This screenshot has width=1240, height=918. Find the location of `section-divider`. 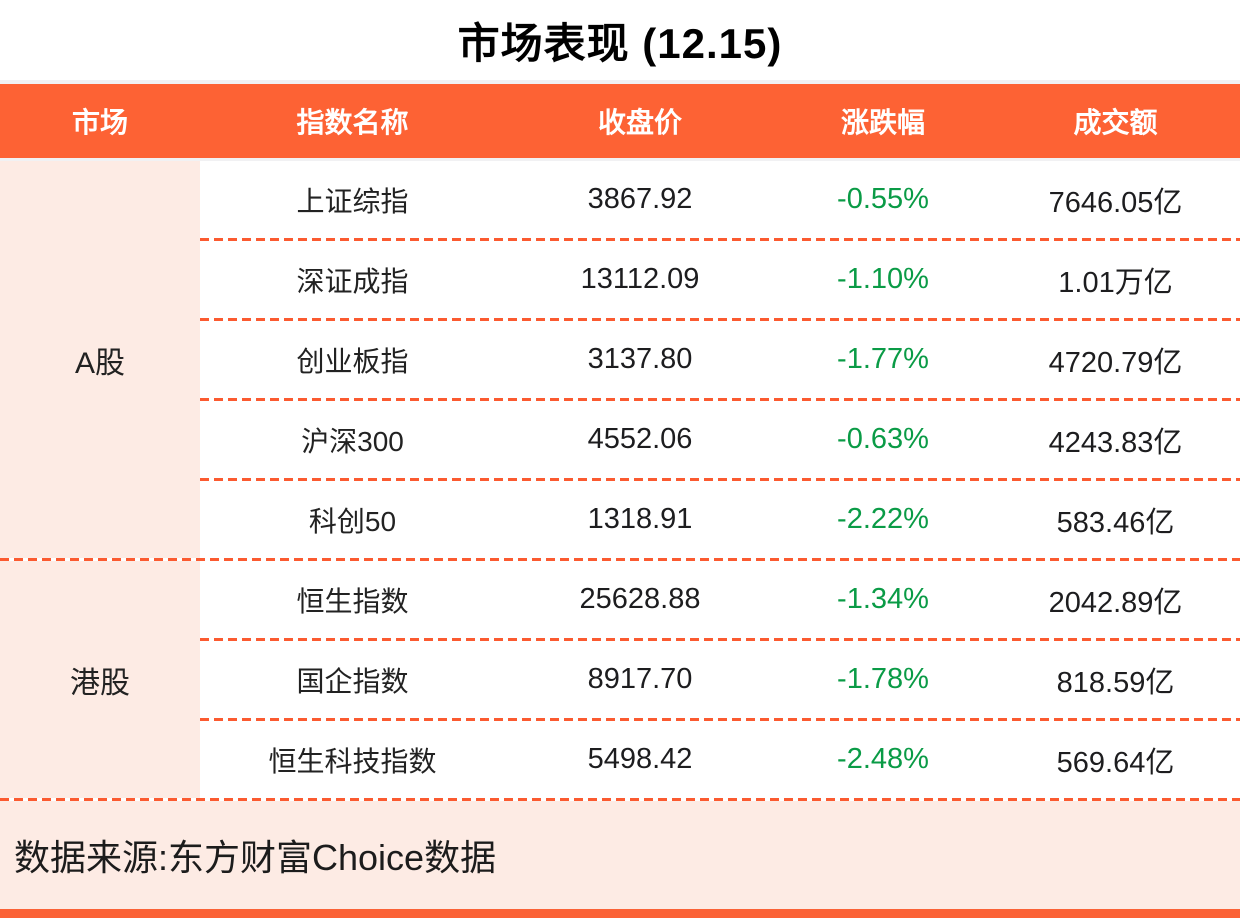

section-divider is located at coordinates (620, 559).